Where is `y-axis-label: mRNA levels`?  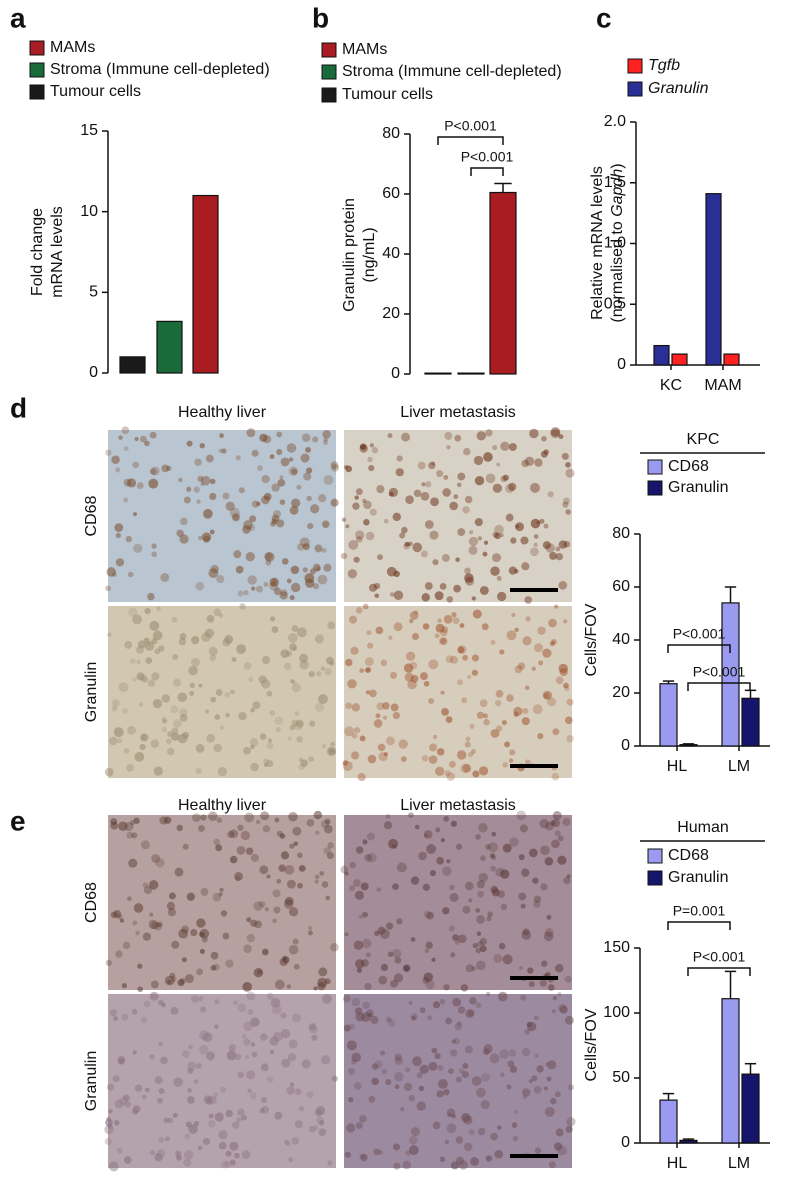
y-axis-label: mRNA levels is located at coordinates (57, 252).